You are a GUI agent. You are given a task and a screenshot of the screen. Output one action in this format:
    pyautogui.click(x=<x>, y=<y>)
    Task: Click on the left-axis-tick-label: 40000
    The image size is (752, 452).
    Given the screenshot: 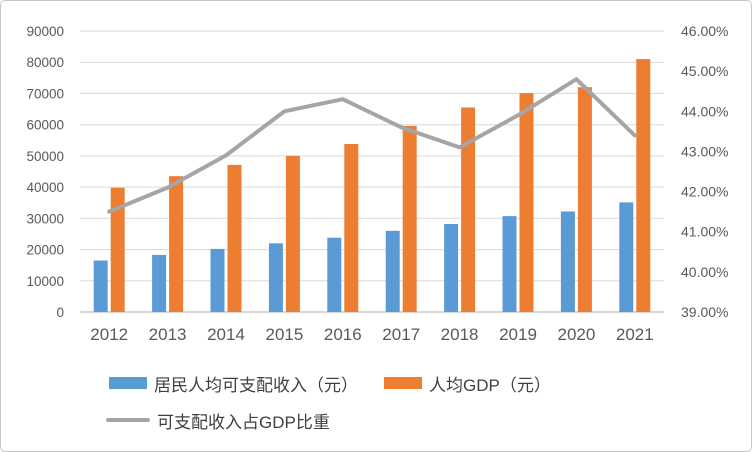 What is the action you would take?
    pyautogui.click(x=45, y=187)
    